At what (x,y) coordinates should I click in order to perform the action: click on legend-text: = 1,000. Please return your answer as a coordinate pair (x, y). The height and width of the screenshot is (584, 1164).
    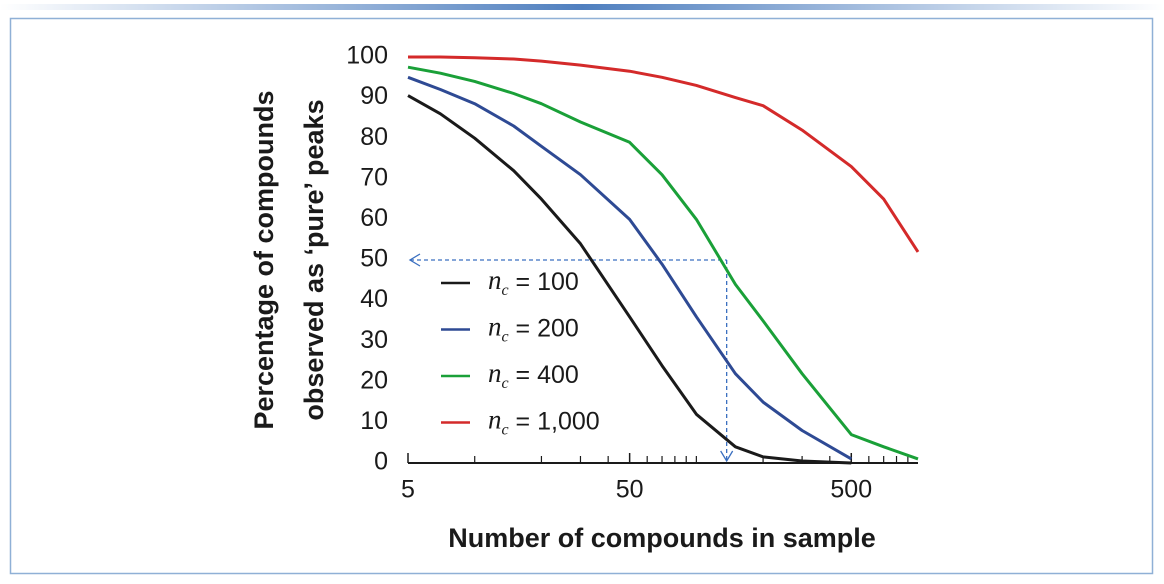
    Looking at the image, I should click on (554, 421).